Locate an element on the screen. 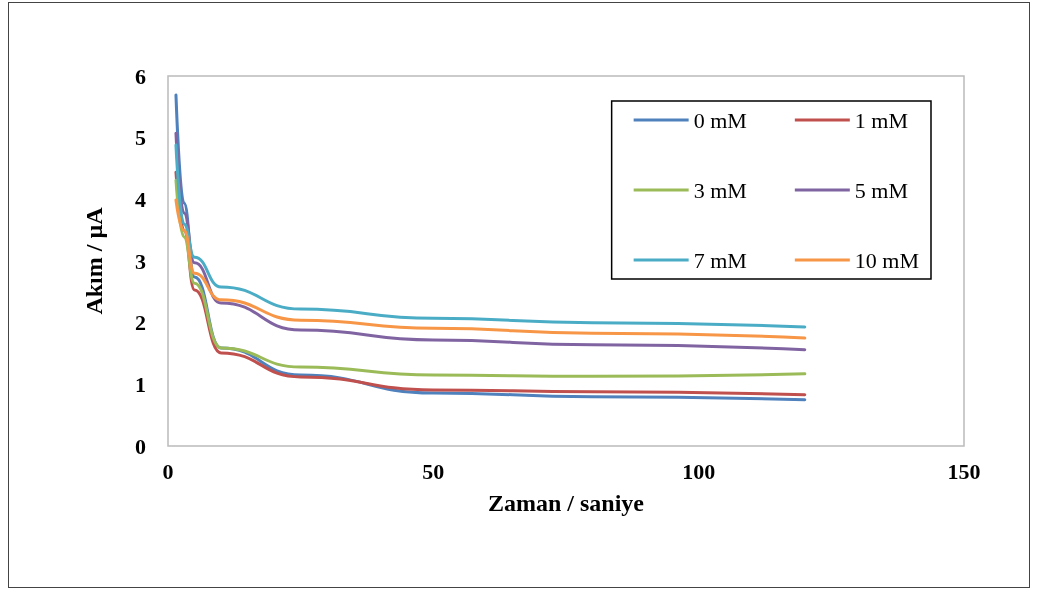 This screenshot has width=1041, height=594. y-tick-label: 0 is located at coordinates (140, 446).